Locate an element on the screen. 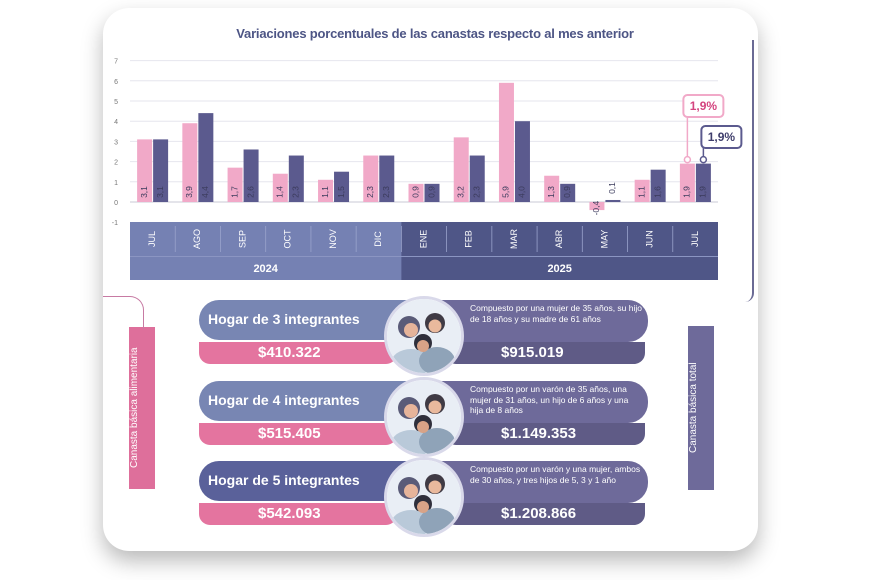 This screenshot has width=870, height=580. year-label: 2025 is located at coordinates (559, 269).